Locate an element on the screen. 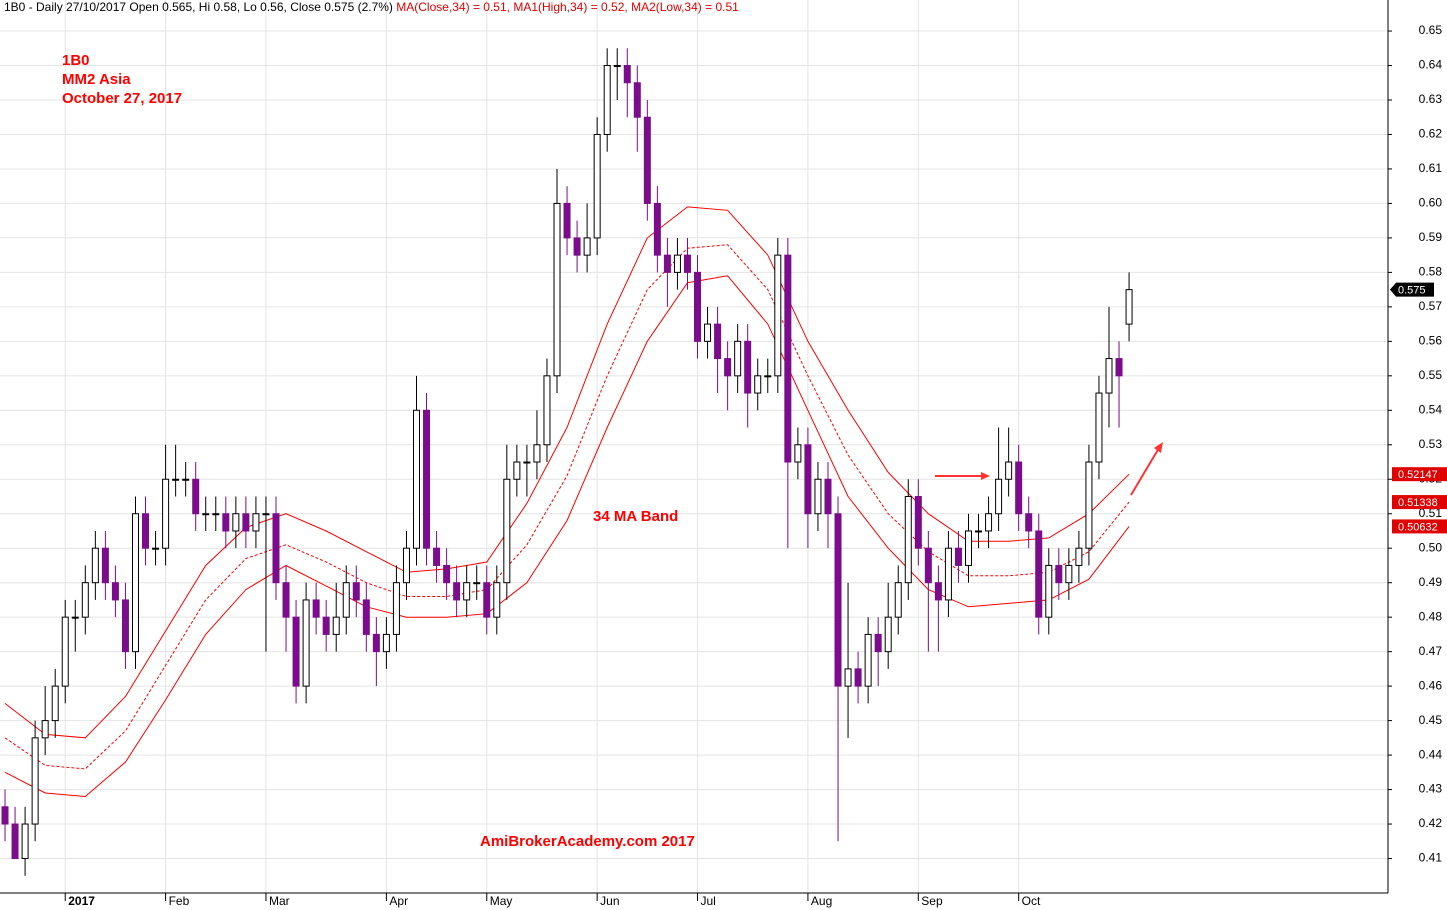  y-tick-label: 0.42 is located at coordinates (1431, 823).